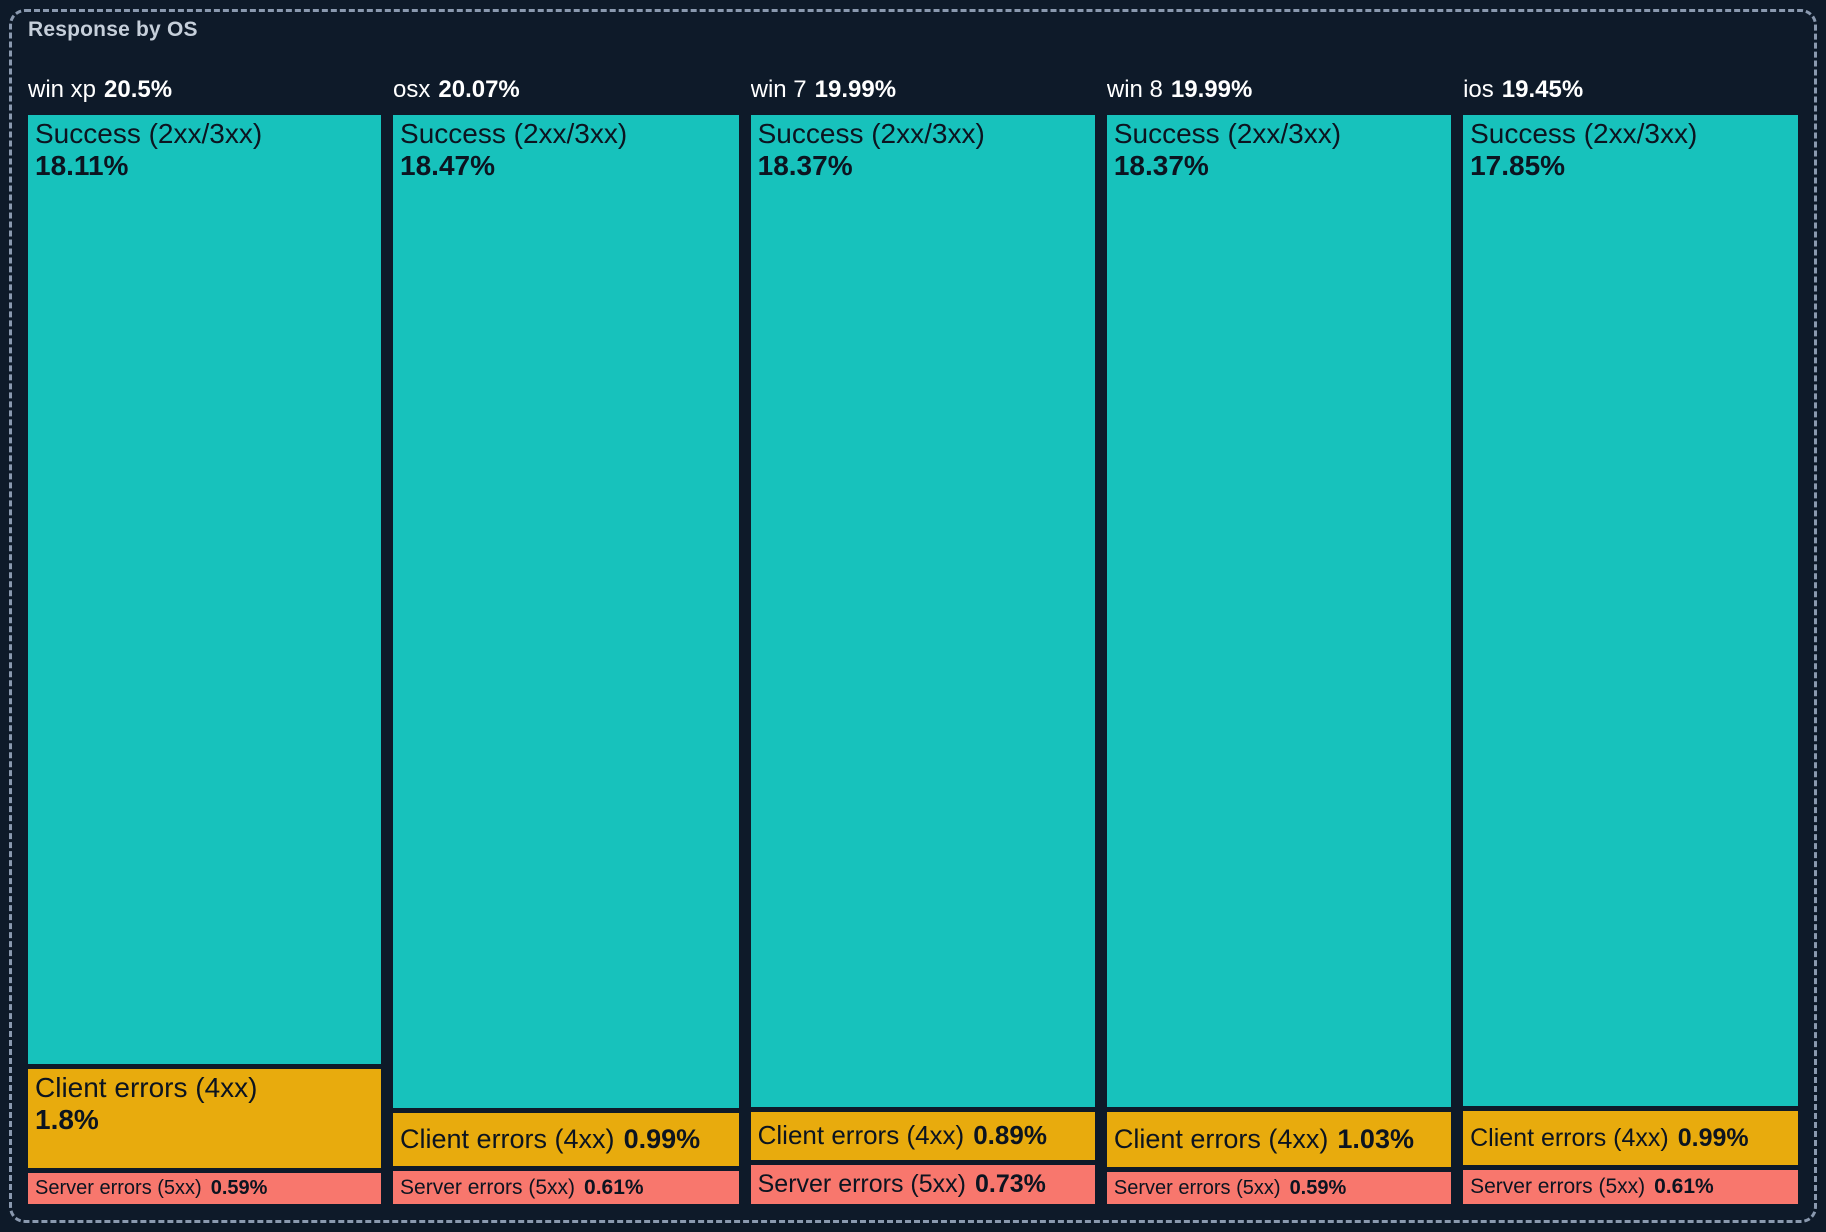  I want to click on column-header: win 8 19.99%, so click(1279, 91).